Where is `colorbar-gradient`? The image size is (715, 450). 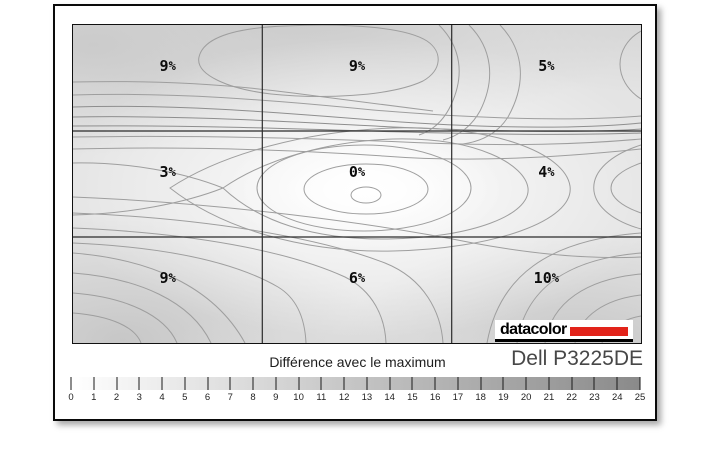
colorbar-gradient is located at coordinates (355, 383).